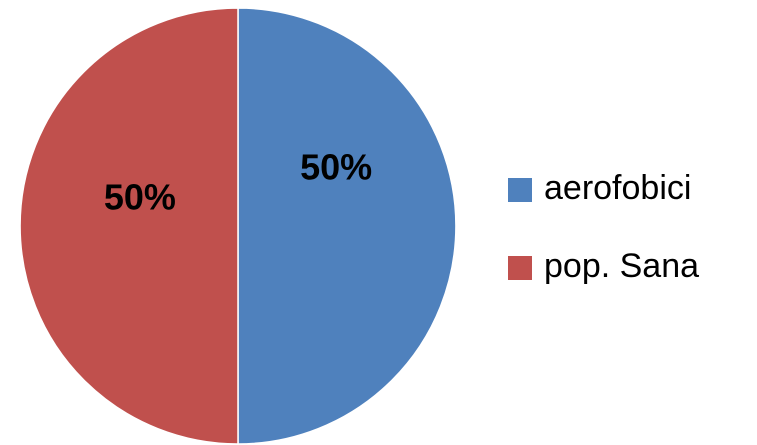  Describe the element at coordinates (617, 188) in the screenshot. I see `legend-label-aerofobici: aerofobici` at that location.